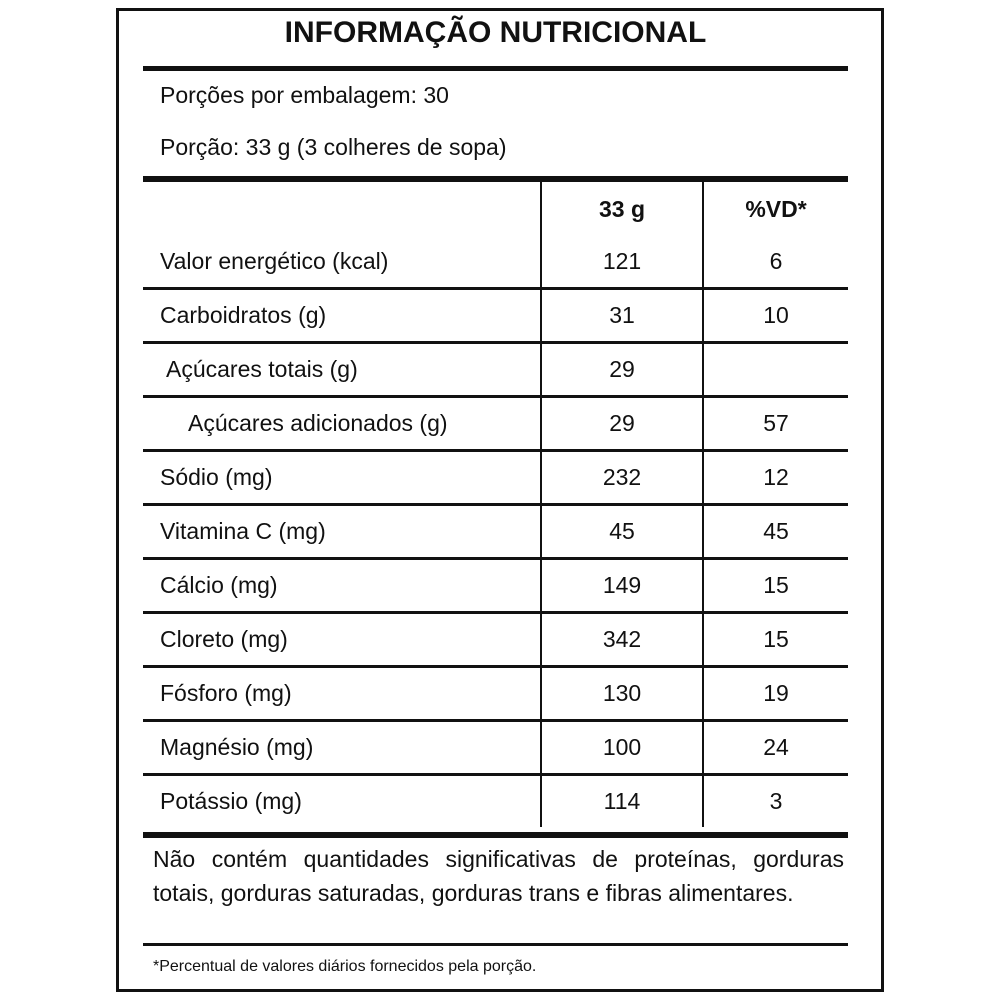  What do you see at coordinates (342, 748) in the screenshot?
I see `cell-label: Magnésio (mg)` at bounding box center [342, 748].